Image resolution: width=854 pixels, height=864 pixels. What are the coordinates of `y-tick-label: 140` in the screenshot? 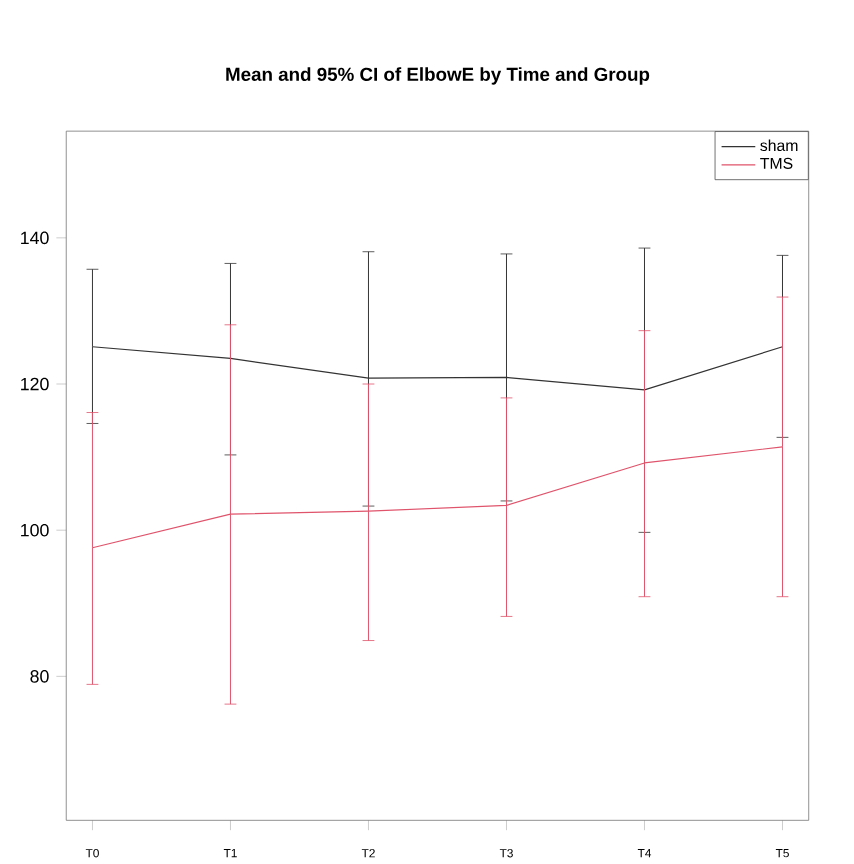 It's located at (35, 238).